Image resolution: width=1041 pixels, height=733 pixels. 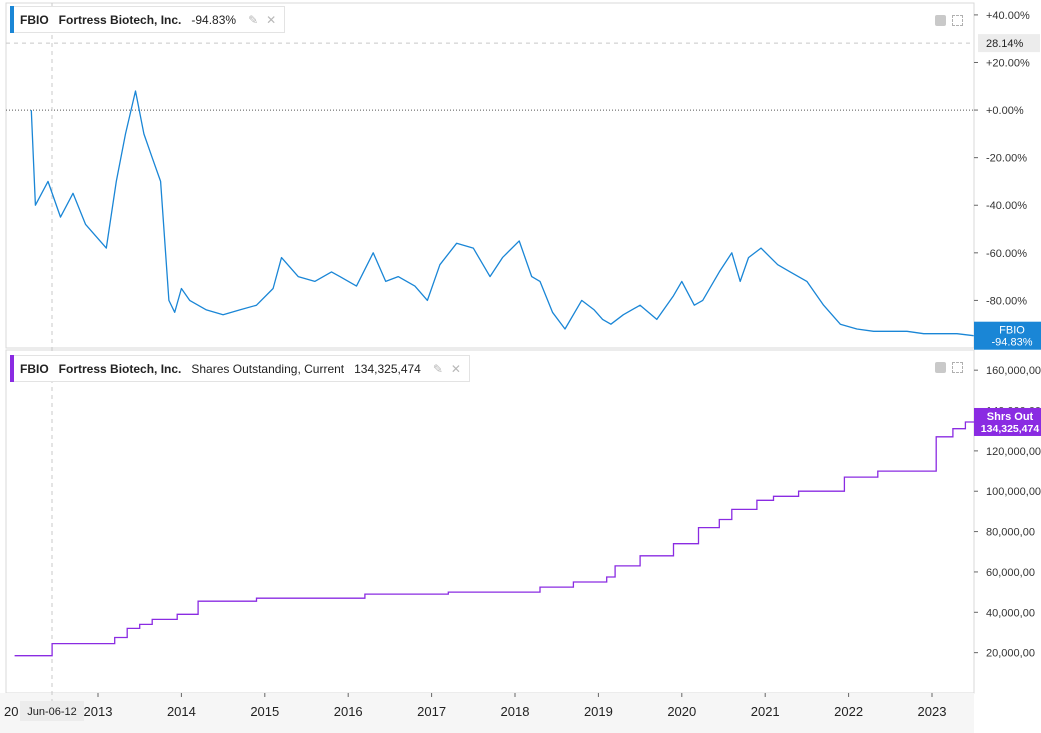 What do you see at coordinates (1010, 533) in the screenshot?
I see `y-tick-label: 80,000,00` at bounding box center [1010, 533].